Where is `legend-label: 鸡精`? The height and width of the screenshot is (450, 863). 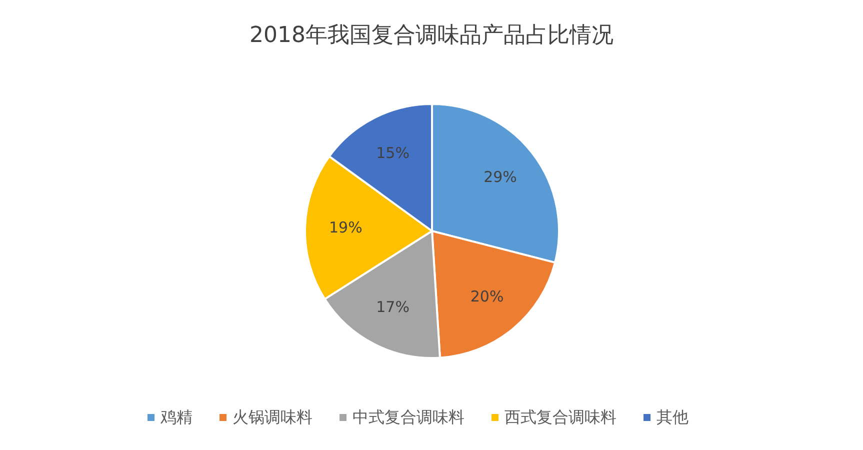 legend-label: 鸡精 is located at coordinates (176, 416).